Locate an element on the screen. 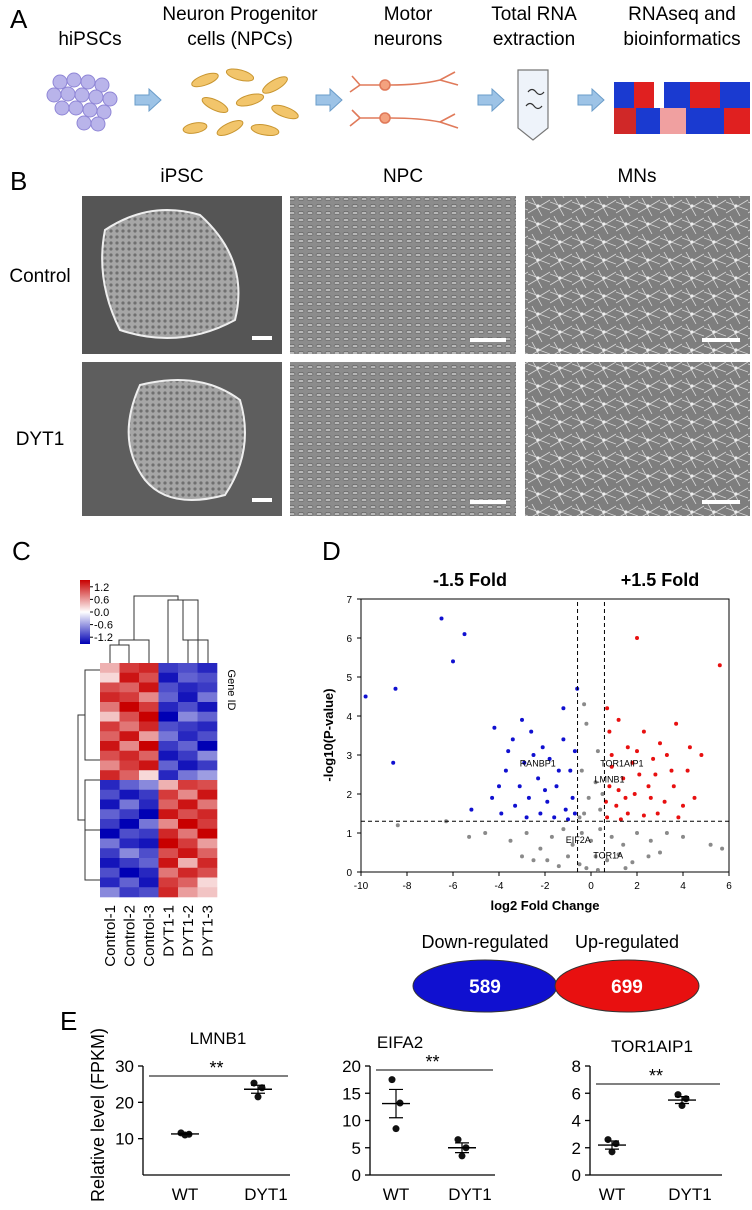  y-tick-label: 7 is located at coordinates (349, 600).